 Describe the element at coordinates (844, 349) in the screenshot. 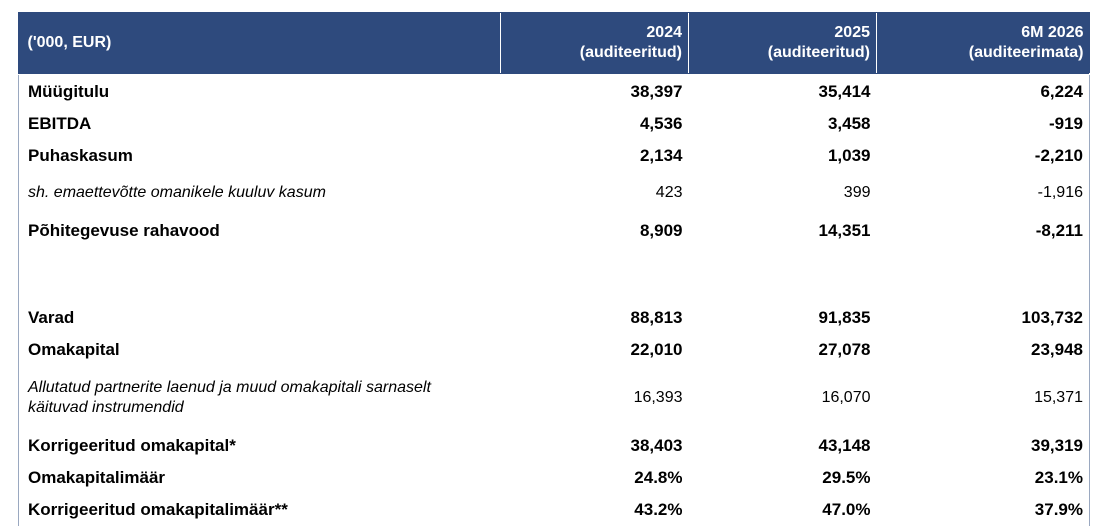

I see `row-value: 27,078` at that location.